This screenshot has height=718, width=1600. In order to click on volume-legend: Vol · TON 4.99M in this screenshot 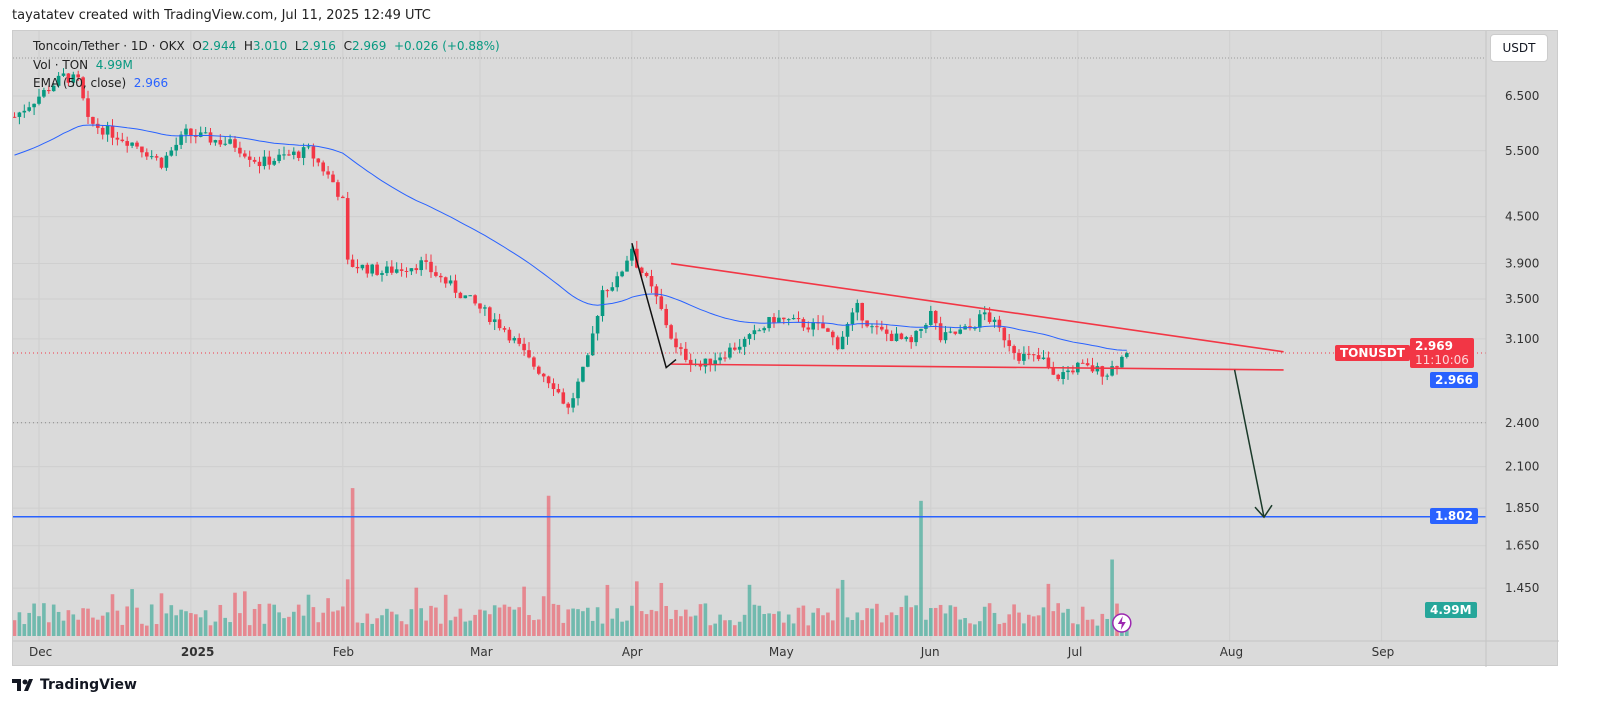, I will do `click(83, 65)`.